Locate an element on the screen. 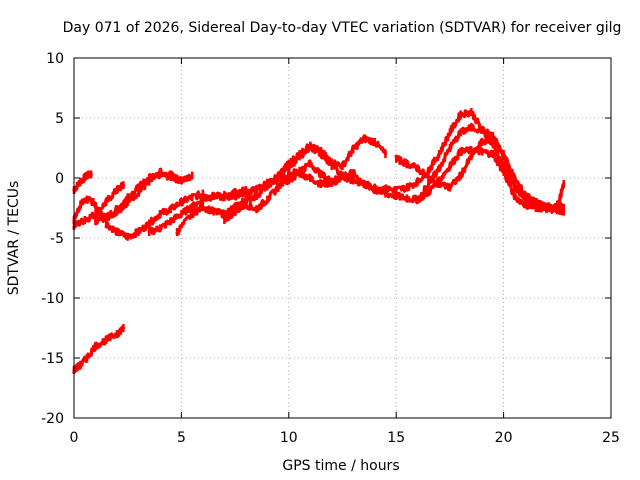 The height and width of the screenshot is (480, 640). x-tick-label: 15 is located at coordinates (396, 438).